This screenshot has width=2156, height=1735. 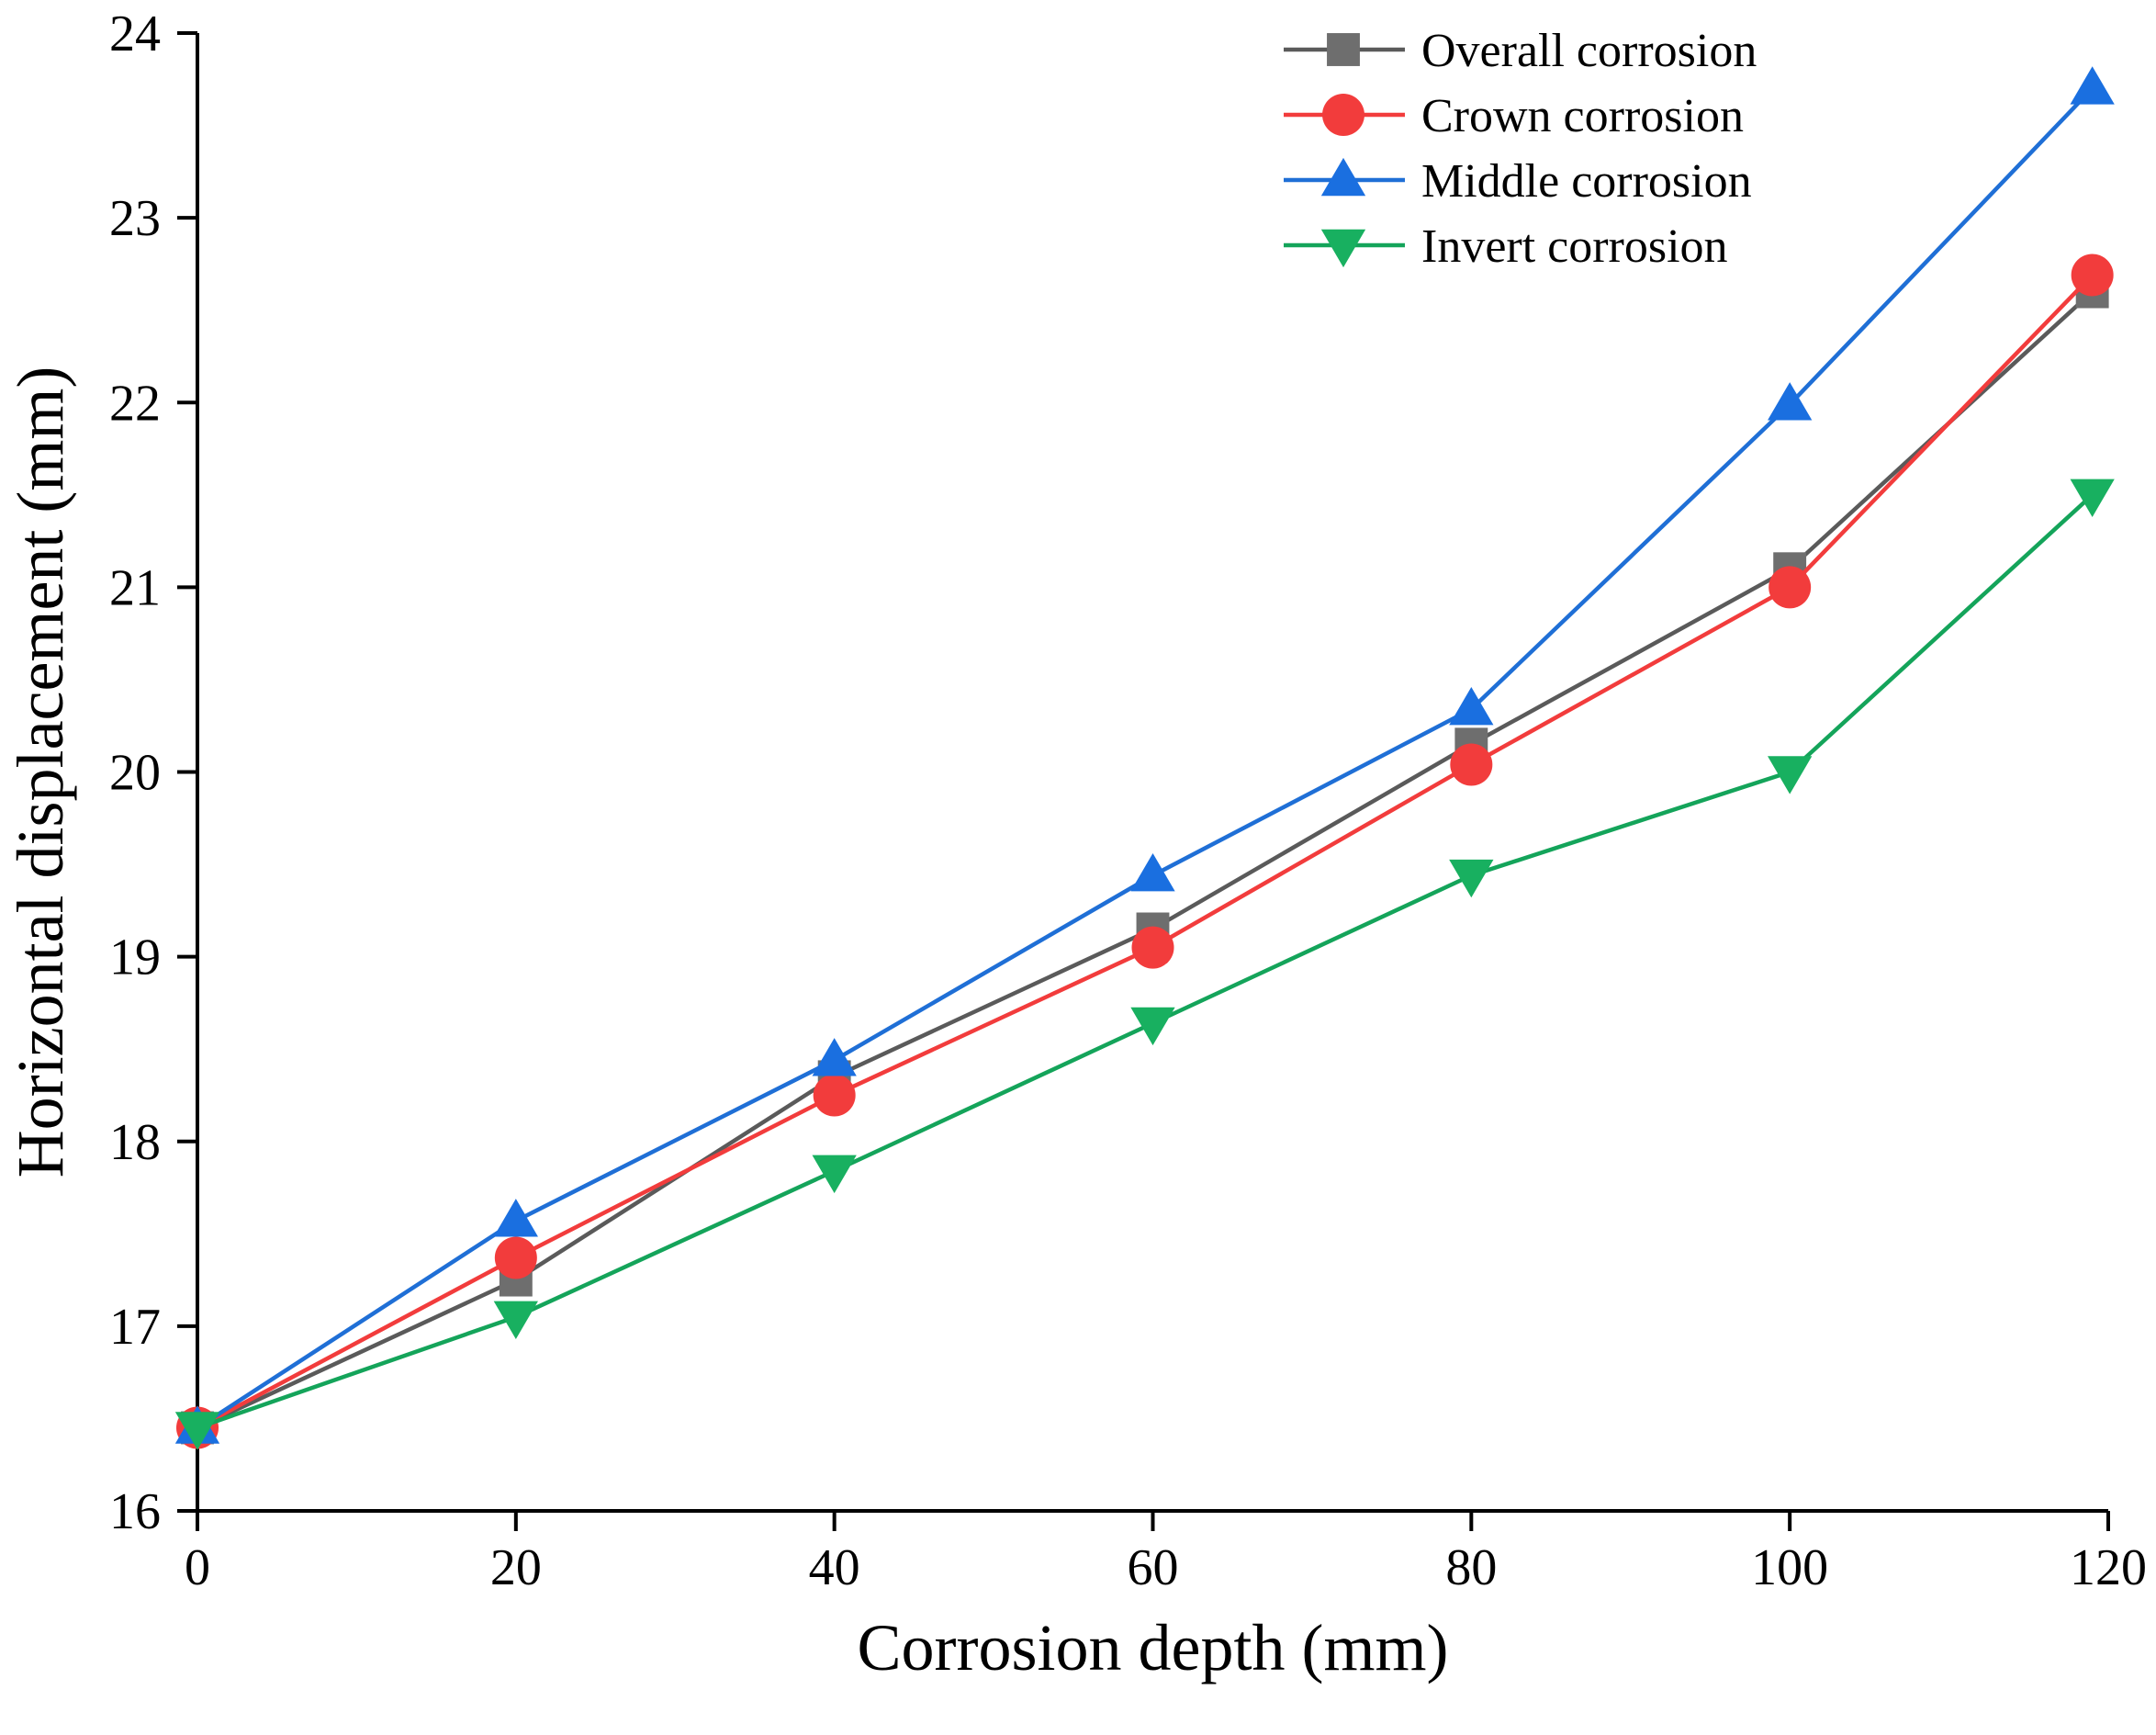 What do you see at coordinates (135, 1142) in the screenshot?
I see `y-tick-label-18: 18` at bounding box center [135, 1142].